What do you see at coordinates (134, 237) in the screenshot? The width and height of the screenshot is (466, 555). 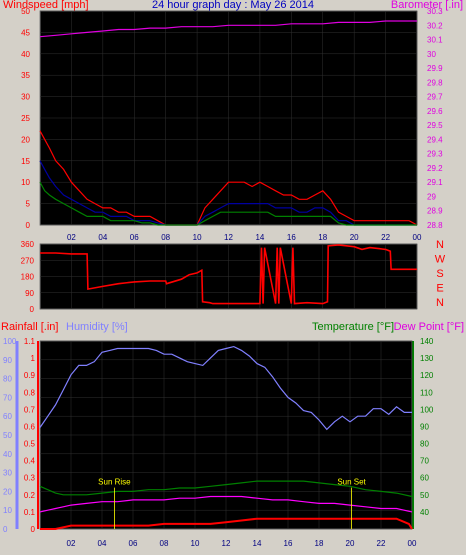 I see `wind-x-tick-label: 06` at bounding box center [134, 237].